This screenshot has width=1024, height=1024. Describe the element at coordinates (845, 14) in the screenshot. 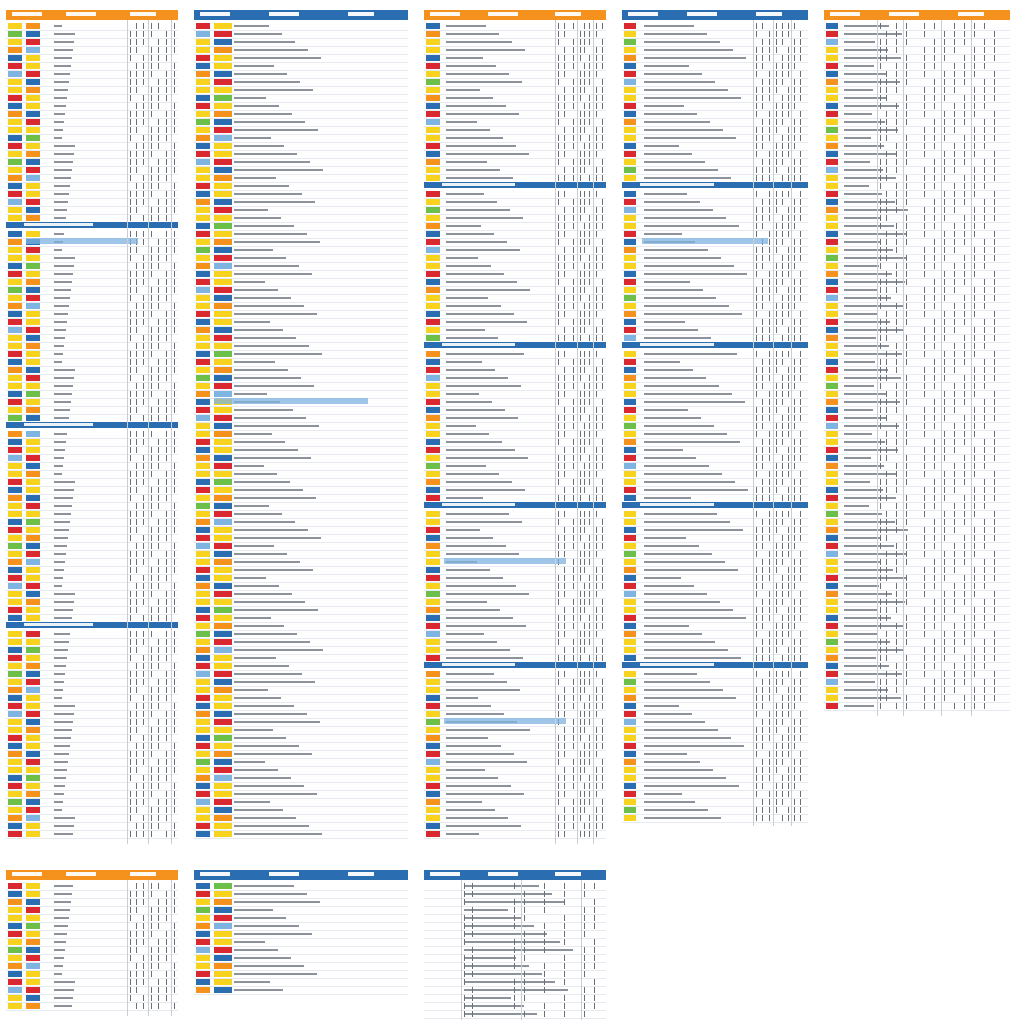

I see `header-label-block` at that location.